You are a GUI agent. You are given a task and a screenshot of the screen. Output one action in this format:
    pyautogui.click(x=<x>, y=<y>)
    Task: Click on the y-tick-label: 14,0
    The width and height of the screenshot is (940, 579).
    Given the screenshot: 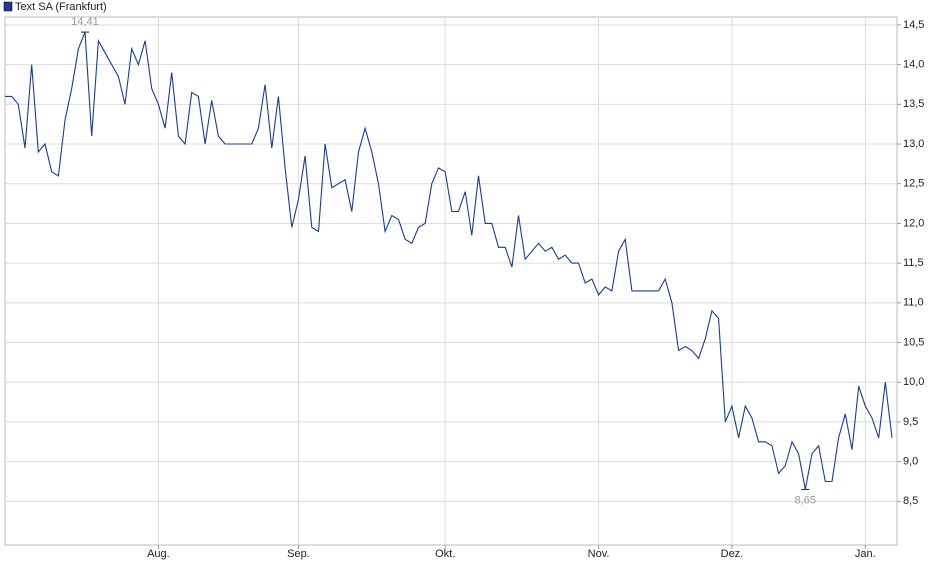 What is the action you would take?
    pyautogui.click(x=913, y=65)
    